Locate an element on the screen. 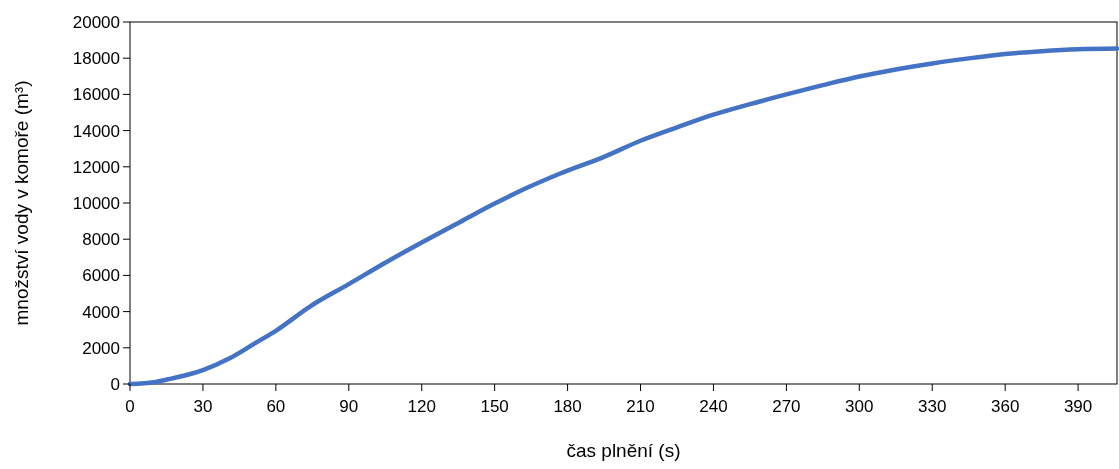 This screenshot has width=1119, height=469. x-tick-label: 270 is located at coordinates (786, 406).